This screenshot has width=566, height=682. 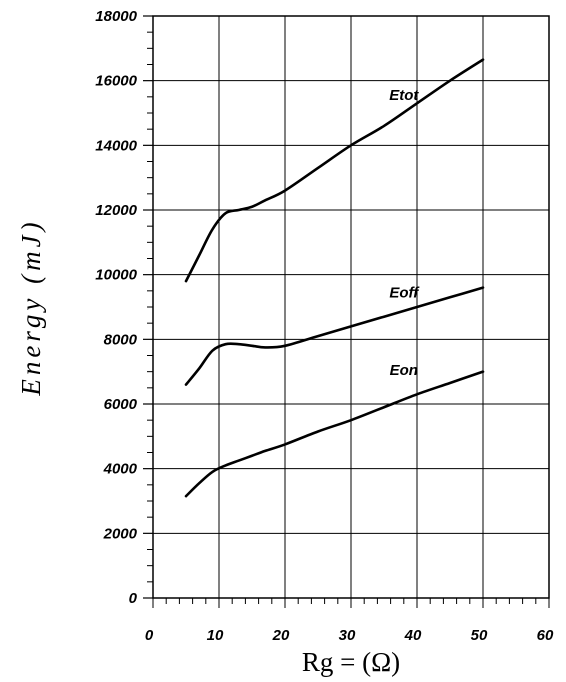 What do you see at coordinates (149, 635) in the screenshot?
I see `x-tick-label: 0` at bounding box center [149, 635].